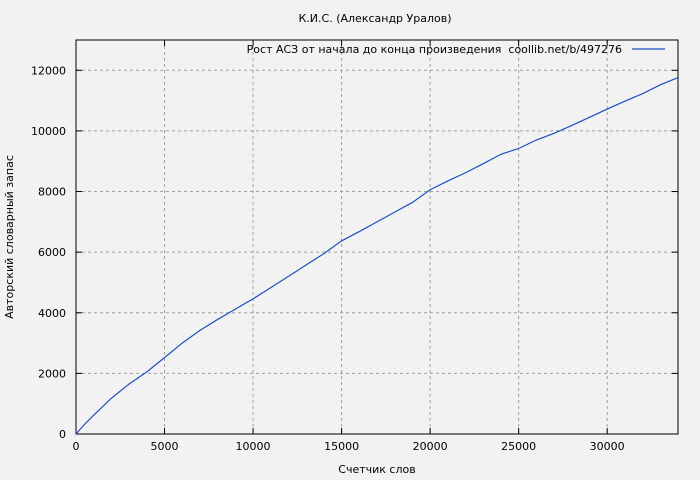  What do you see at coordinates (607, 446) in the screenshot?
I see `x-tick-label: 30000` at bounding box center [607, 446].